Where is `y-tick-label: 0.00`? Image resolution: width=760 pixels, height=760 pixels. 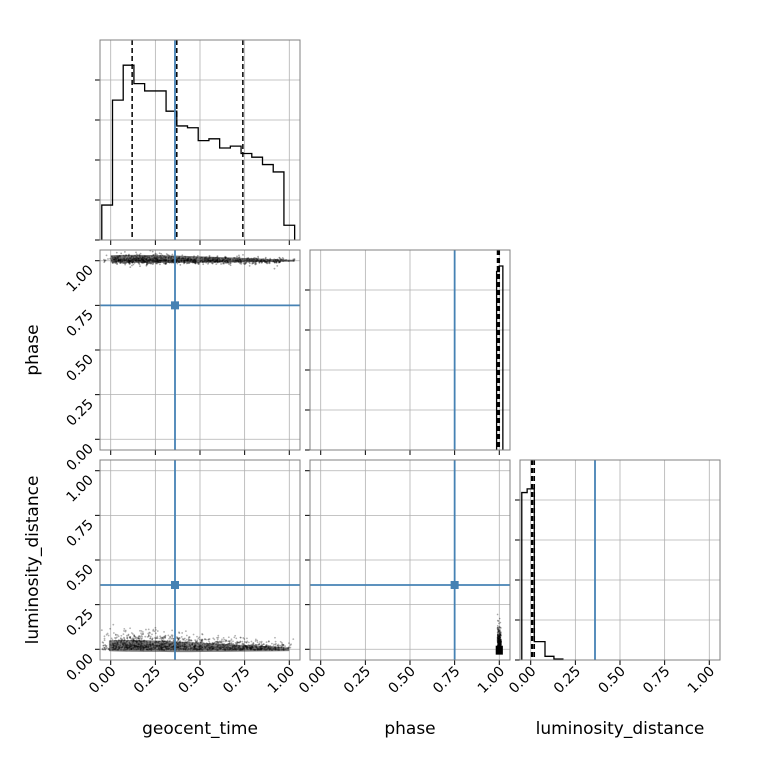 y-tick-label: 0.00 is located at coordinates (79, 457).